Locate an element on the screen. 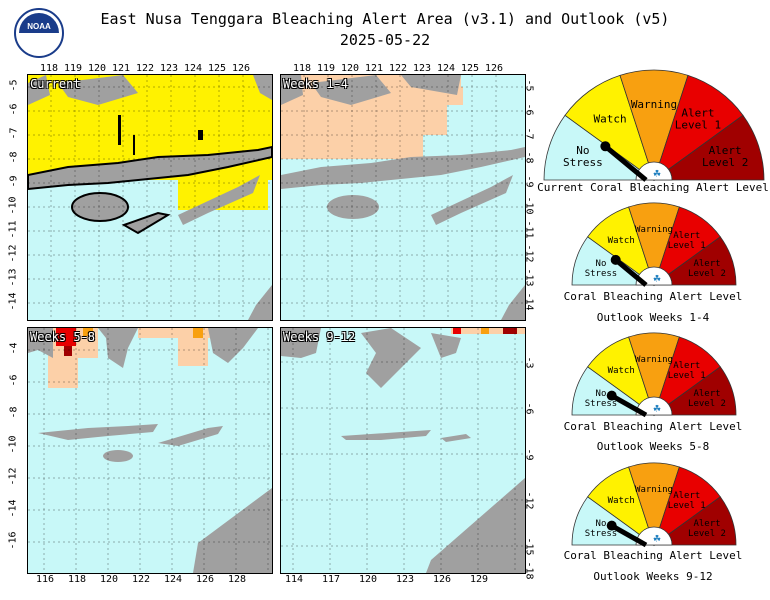 The image size is (770, 600). panel-label-weeks-1-4: Weeks 1-4 is located at coordinates (316, 84).